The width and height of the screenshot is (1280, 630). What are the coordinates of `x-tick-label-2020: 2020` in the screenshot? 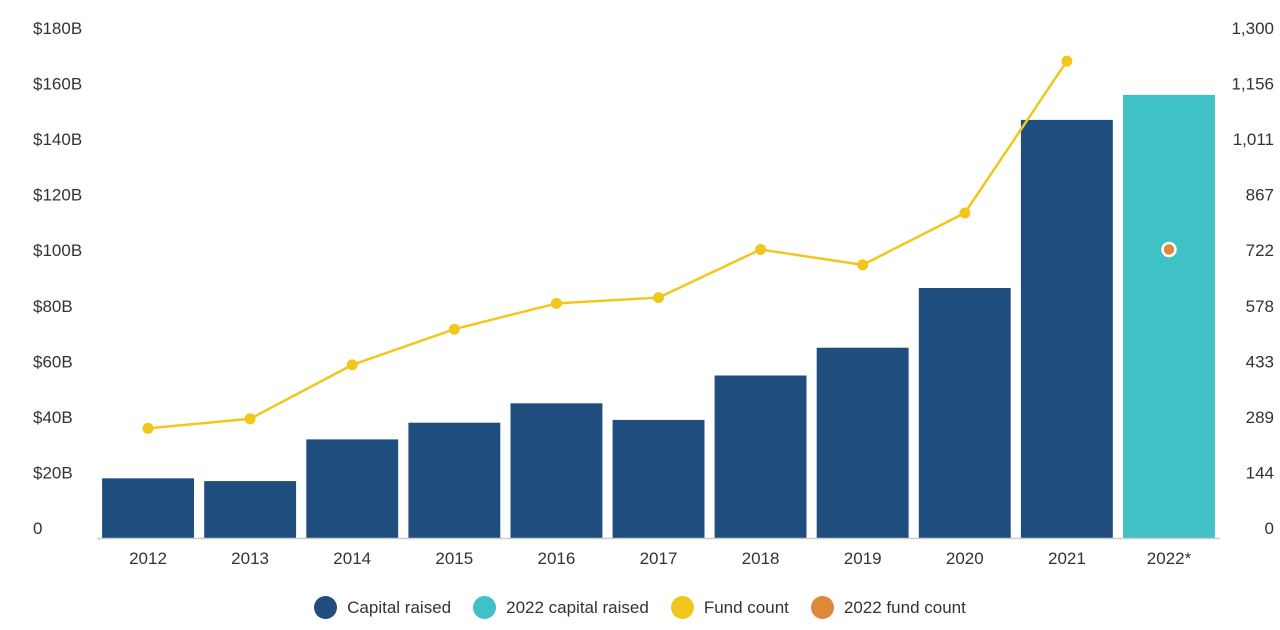 It's located at (965, 558).